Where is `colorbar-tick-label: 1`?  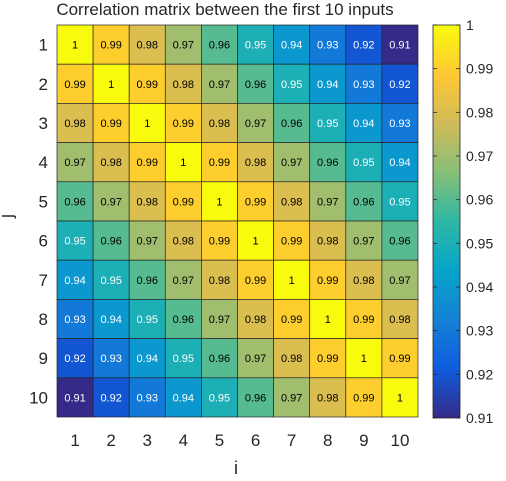 colorbar-tick-label: 1 is located at coordinates (470, 25).